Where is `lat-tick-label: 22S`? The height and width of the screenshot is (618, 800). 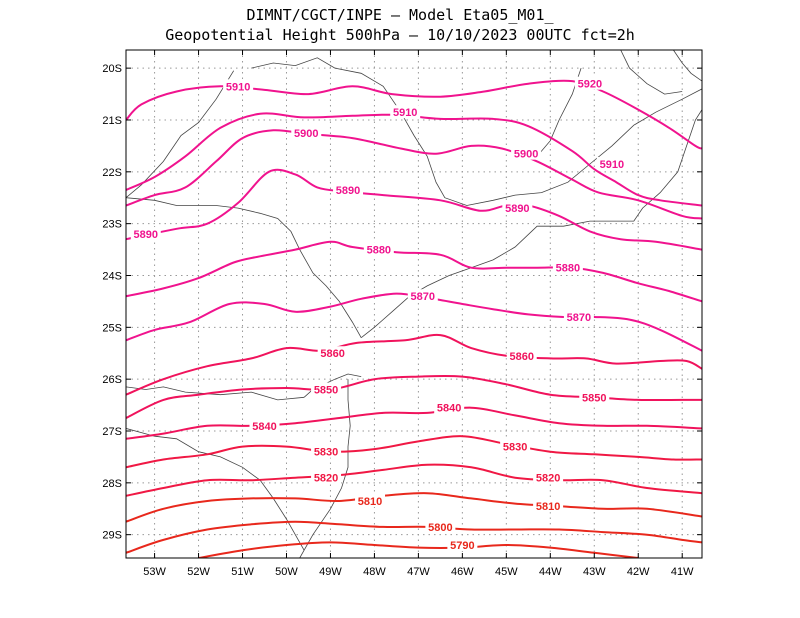
lat-tick-label: 22S is located at coordinates (112, 173).